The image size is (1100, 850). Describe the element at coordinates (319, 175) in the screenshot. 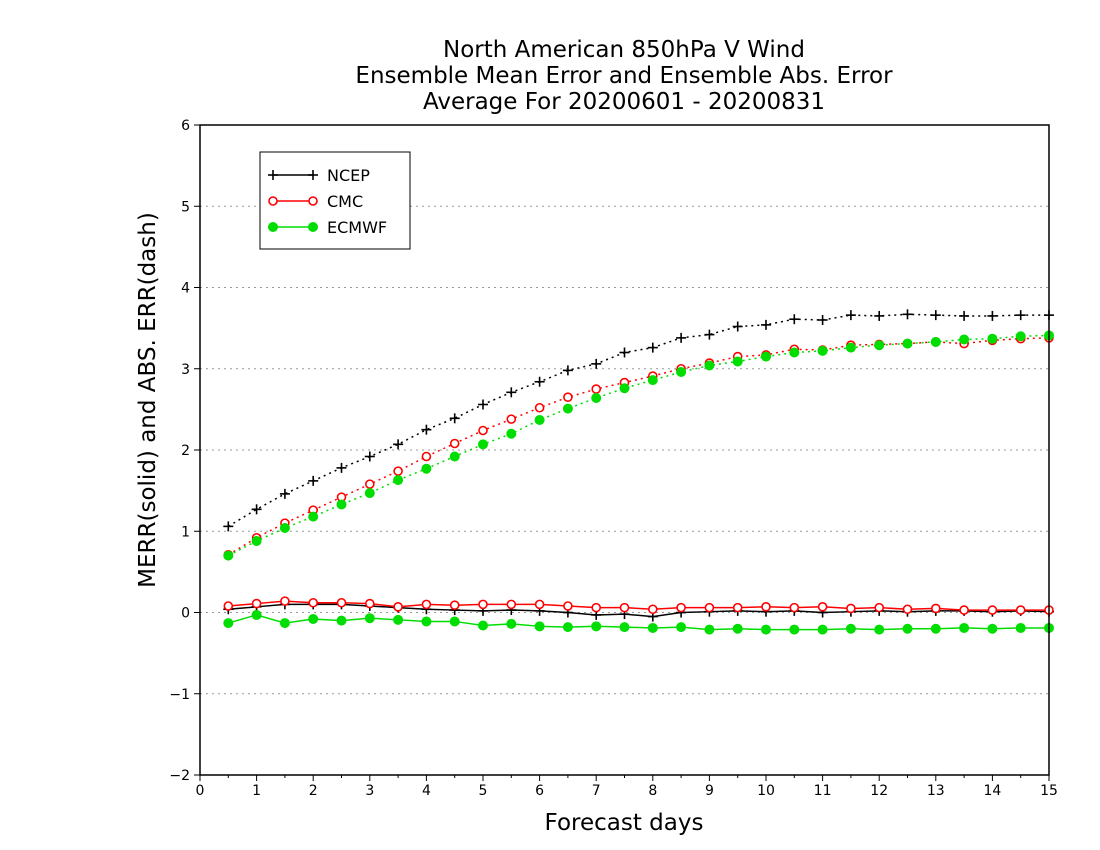

I see `legend-entry-ncep: NCEP` at that location.